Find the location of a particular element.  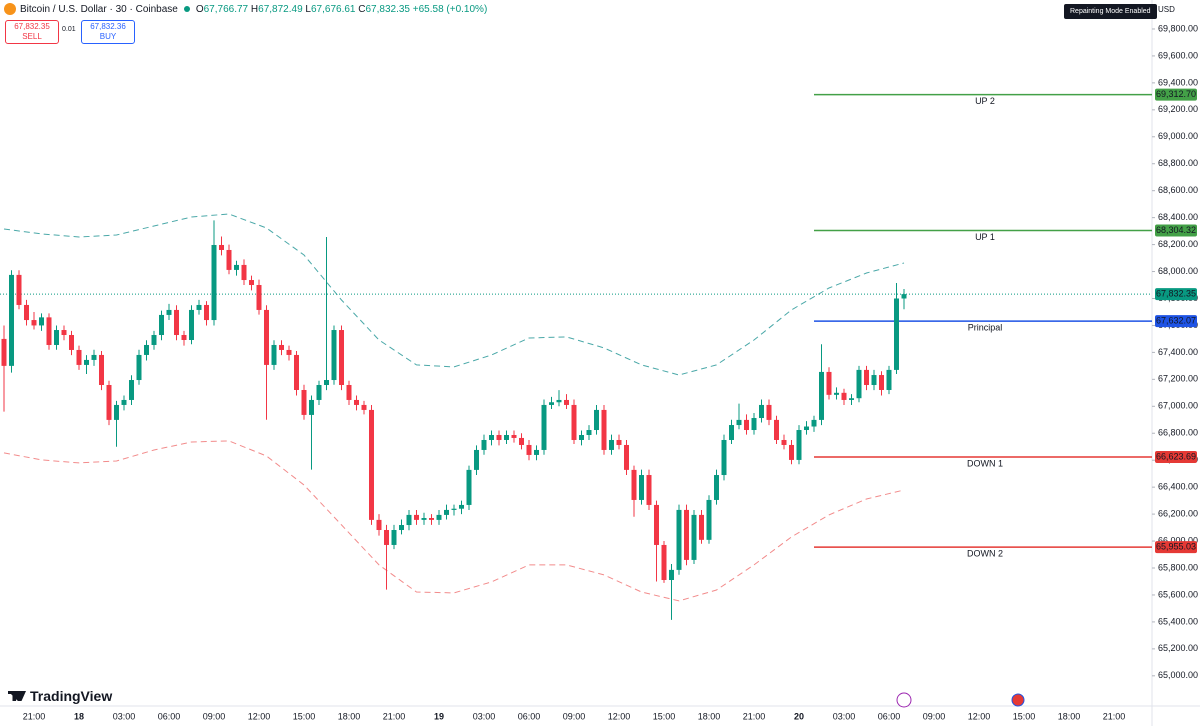

y-tick-label: 66,400.00 is located at coordinates (1178, 487).